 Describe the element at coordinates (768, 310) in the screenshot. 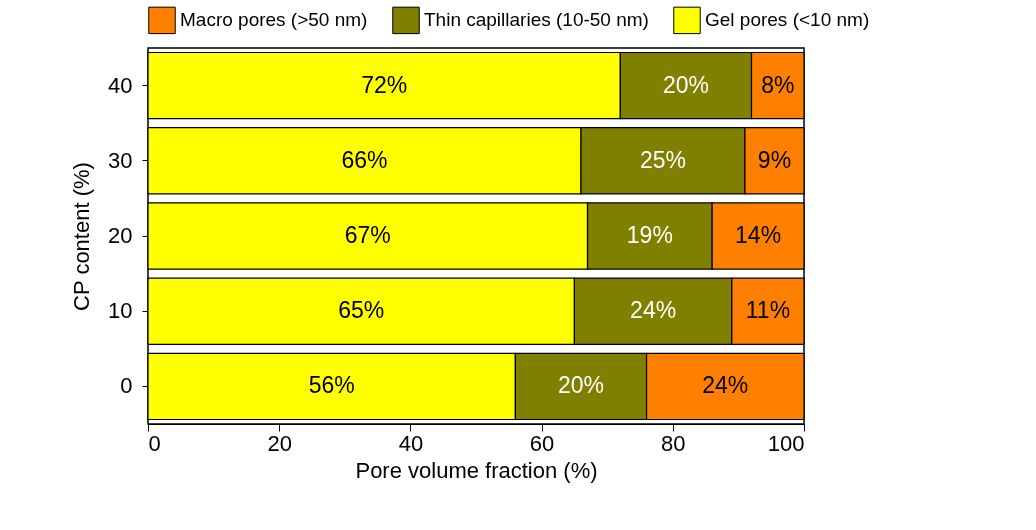

I see `data-label: 11%` at that location.